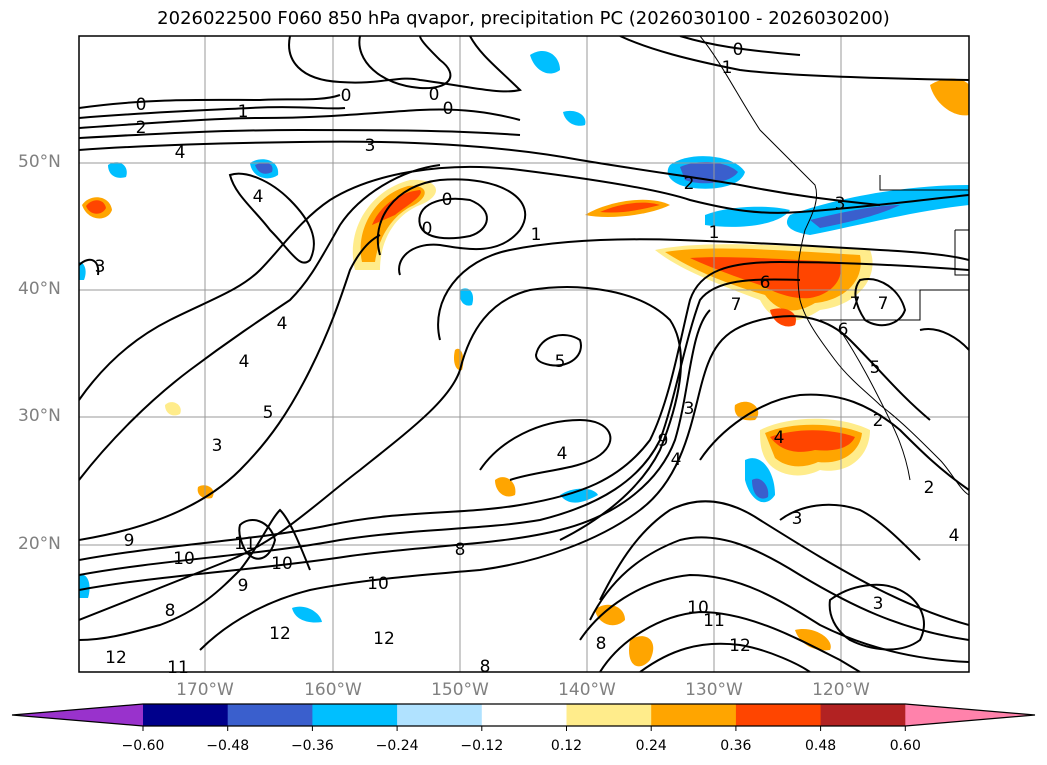 The width and height of the screenshot is (1047, 765). What do you see at coordinates (482, 746) in the screenshot?
I see `colorbar-tick-label: −0.12` at bounding box center [482, 746].